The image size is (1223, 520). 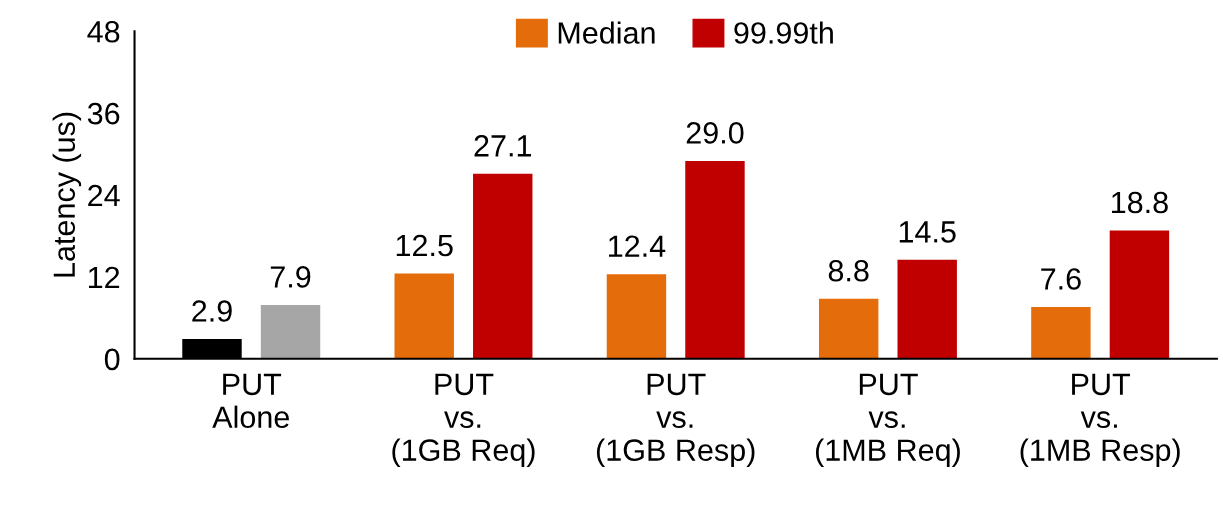 I want to click on data-label: 27.1, so click(x=502, y=146).